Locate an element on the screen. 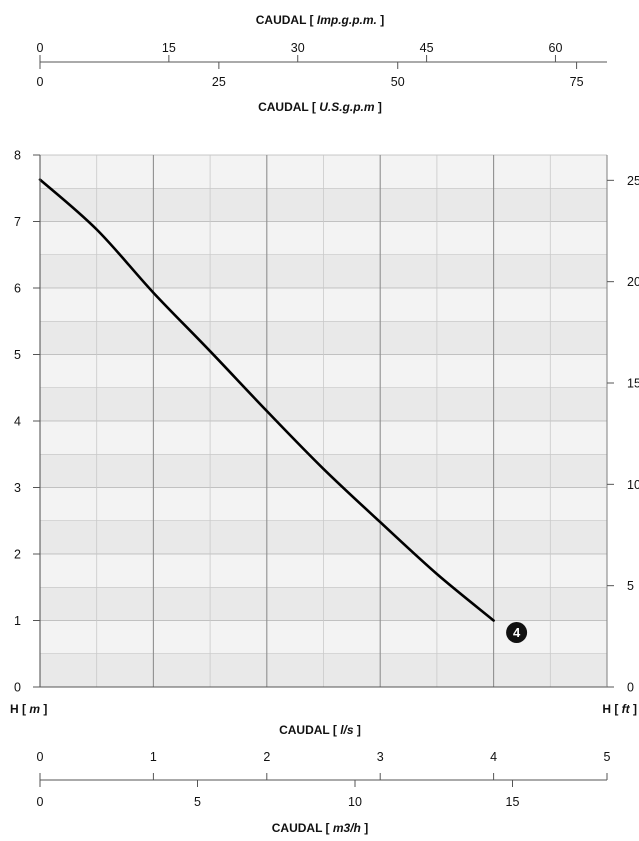 This screenshot has width=639, height=841. x-m3h-tick-label: 10 is located at coordinates (355, 802).